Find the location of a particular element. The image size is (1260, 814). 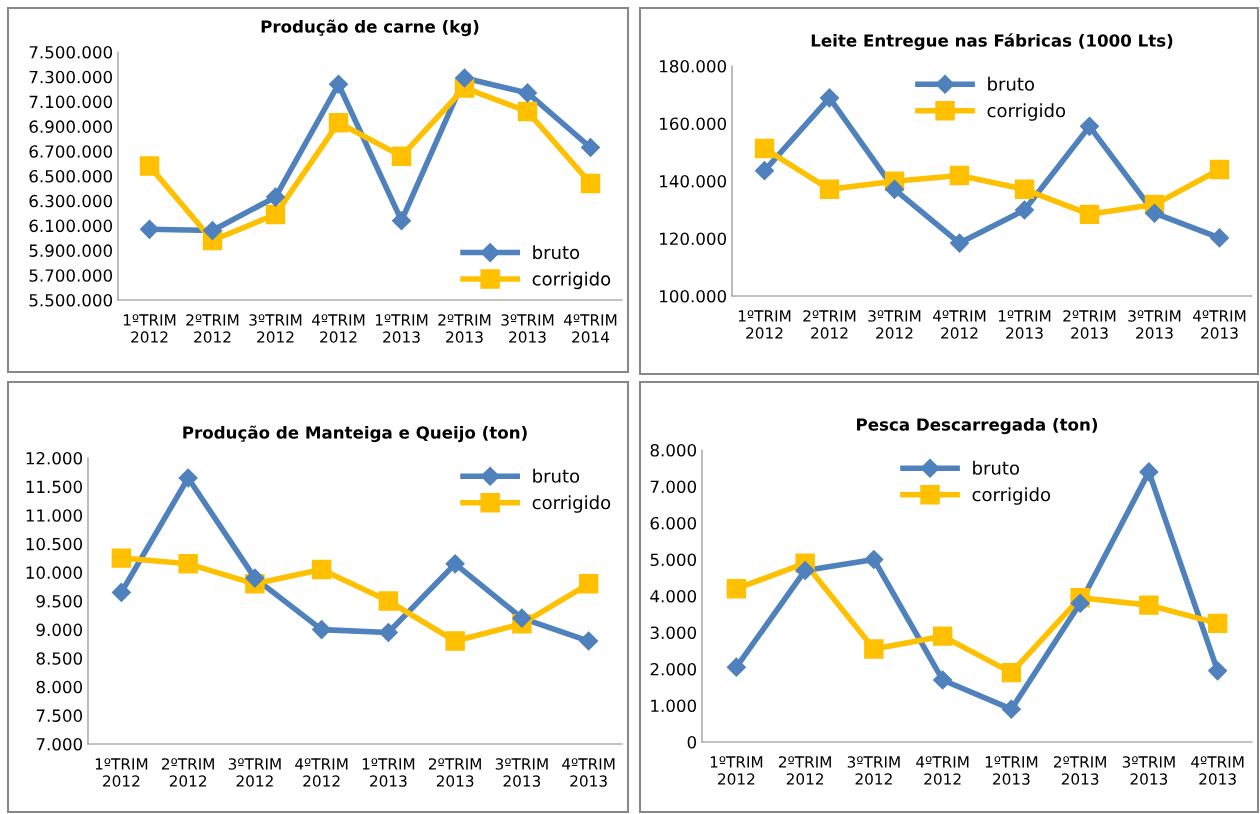

y-tick-label: 2.000 is located at coordinates (673, 669).